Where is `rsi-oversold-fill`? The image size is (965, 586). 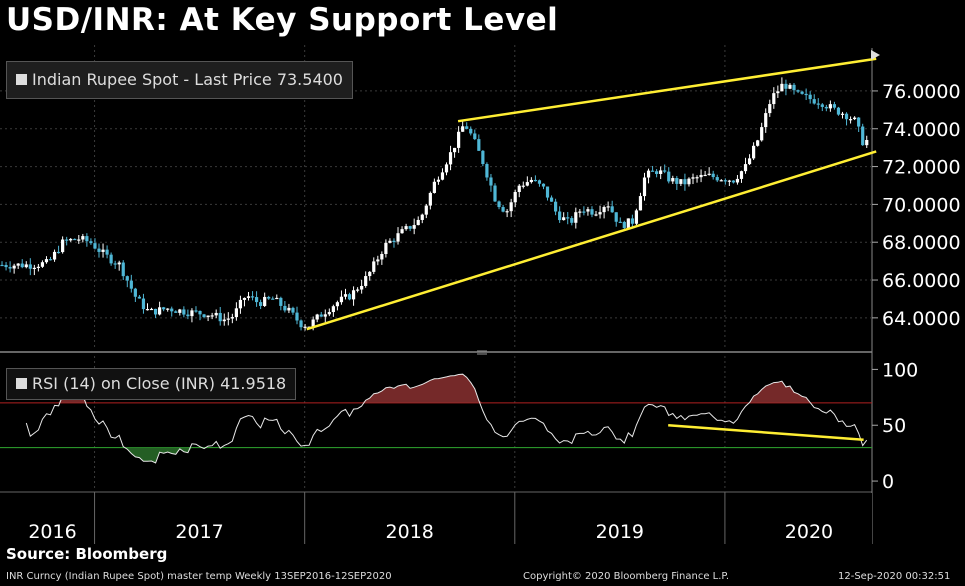 rsi-oversold-fill is located at coordinates (446, 455).